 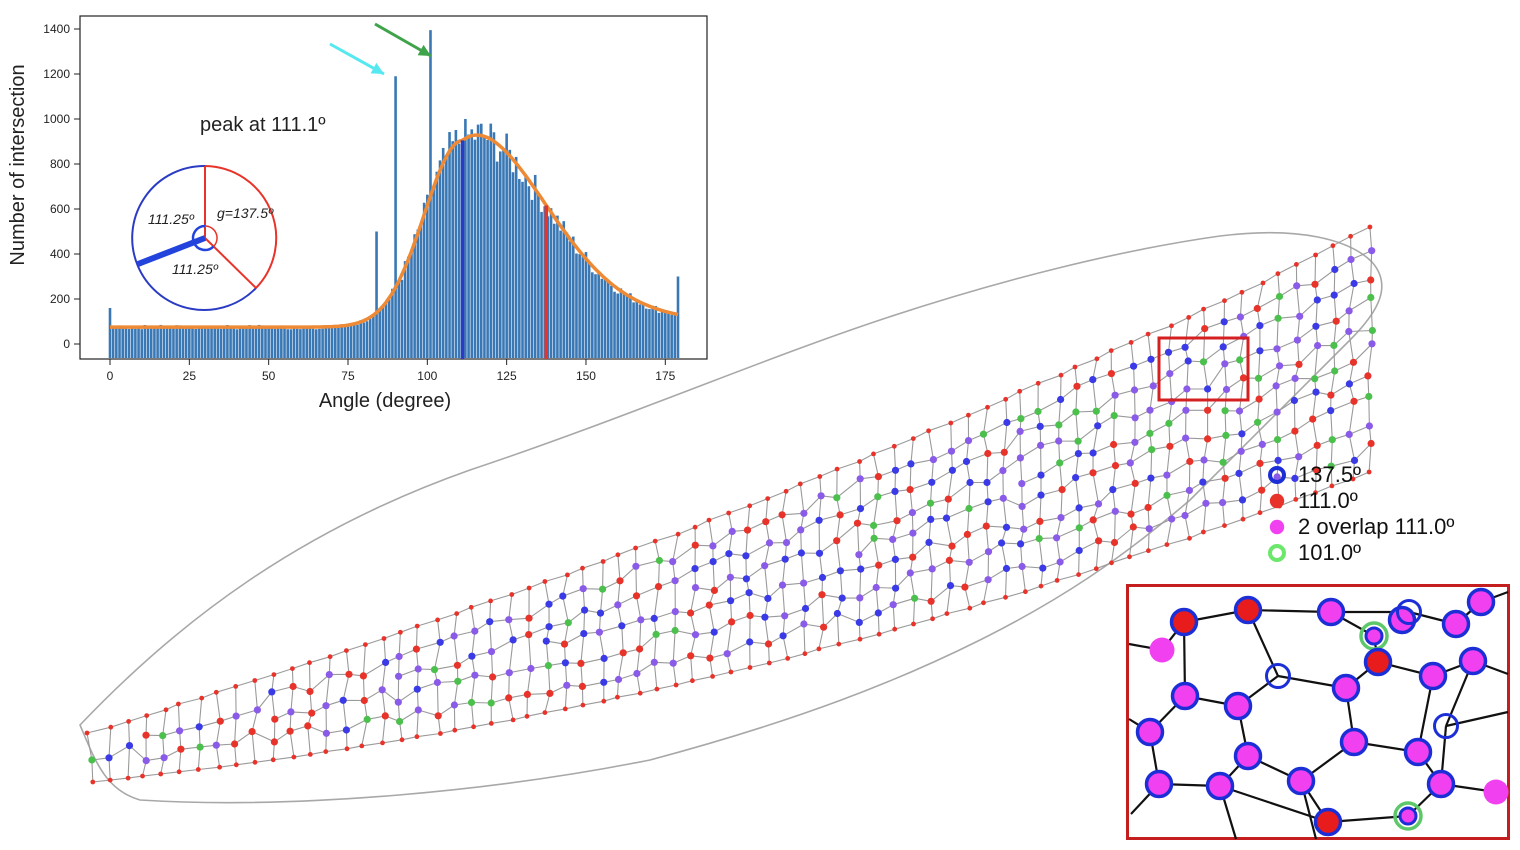 What do you see at coordinates (424, 50) in the screenshot?
I see `arrow-head-icon` at bounding box center [424, 50].